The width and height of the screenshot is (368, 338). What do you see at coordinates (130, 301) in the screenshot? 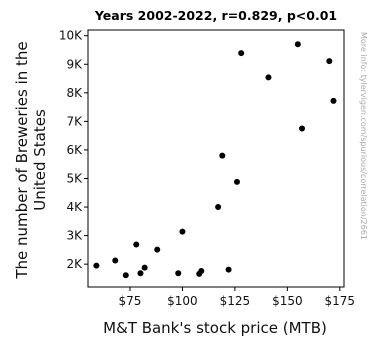
I see `x-tick-label: $75` at bounding box center [130, 301].